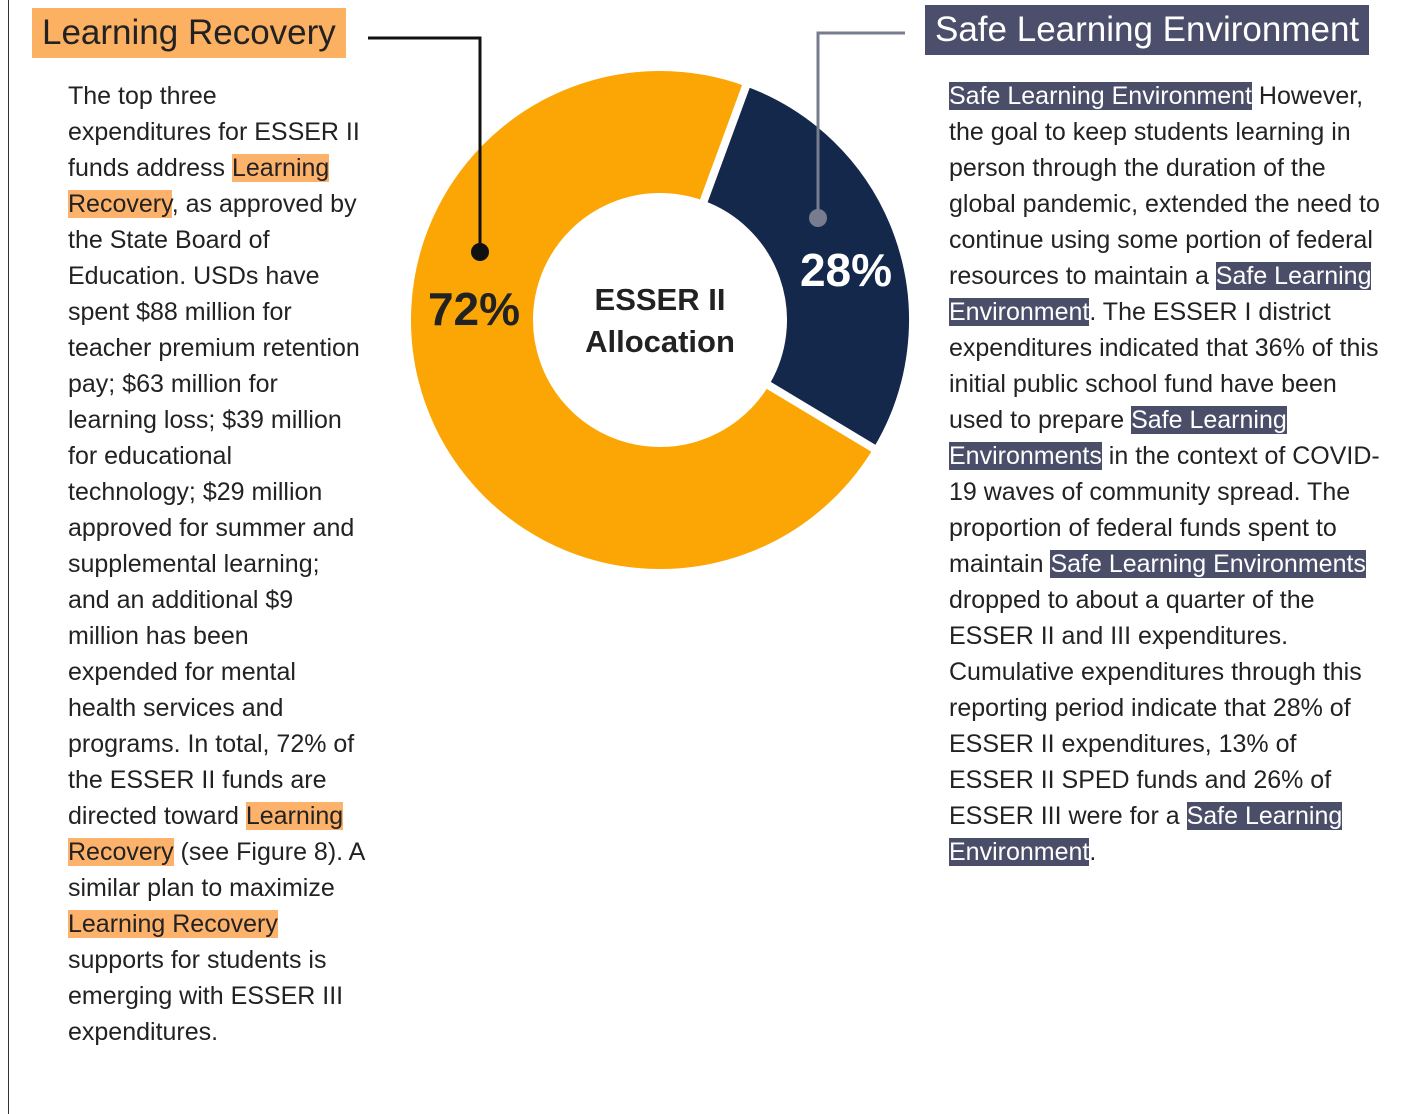 Image resolution: width=1415 pixels, height=1114 pixels. Describe the element at coordinates (1147, 30) in the screenshot. I see `heading: Safe Learning Environment` at that location.